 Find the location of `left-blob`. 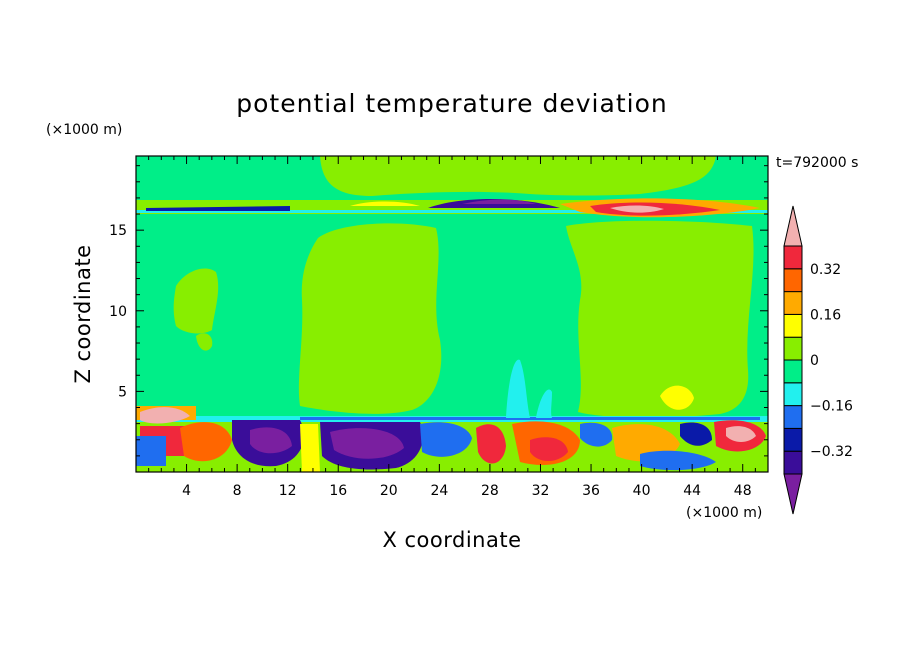

left-blob is located at coordinates (196, 301).